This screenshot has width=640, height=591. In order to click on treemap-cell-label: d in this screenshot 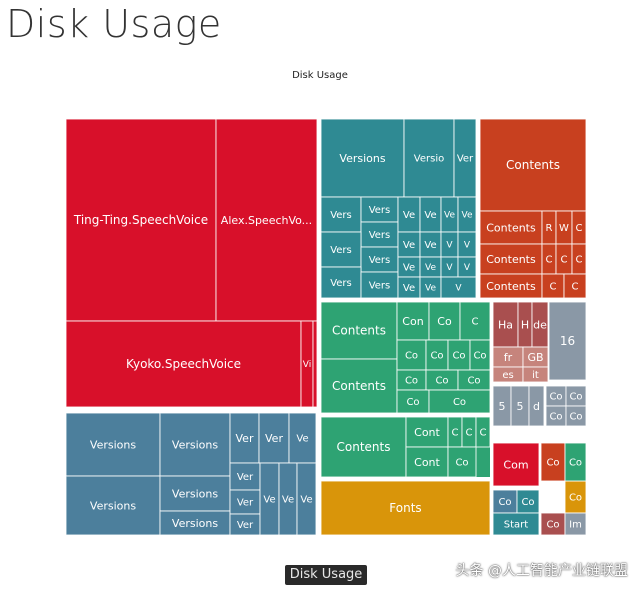, I will do `click(536, 406)`.